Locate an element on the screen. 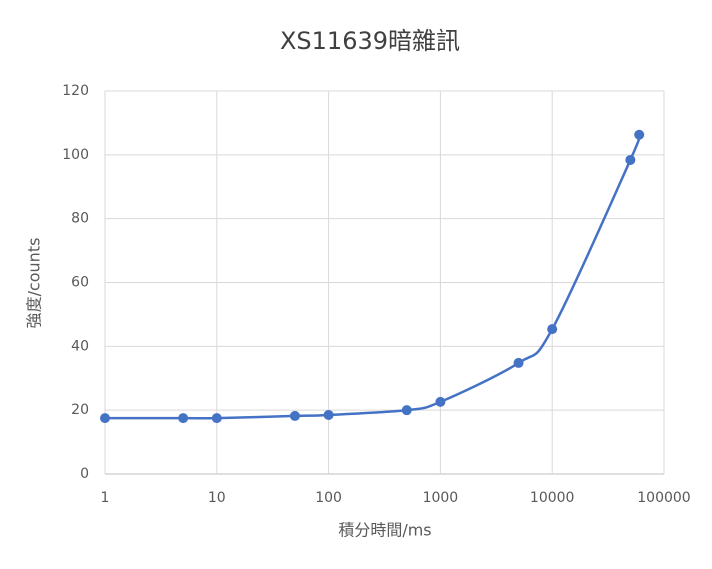 This screenshot has width=712, height=569. y-tick-label: 40 is located at coordinates (80, 346).